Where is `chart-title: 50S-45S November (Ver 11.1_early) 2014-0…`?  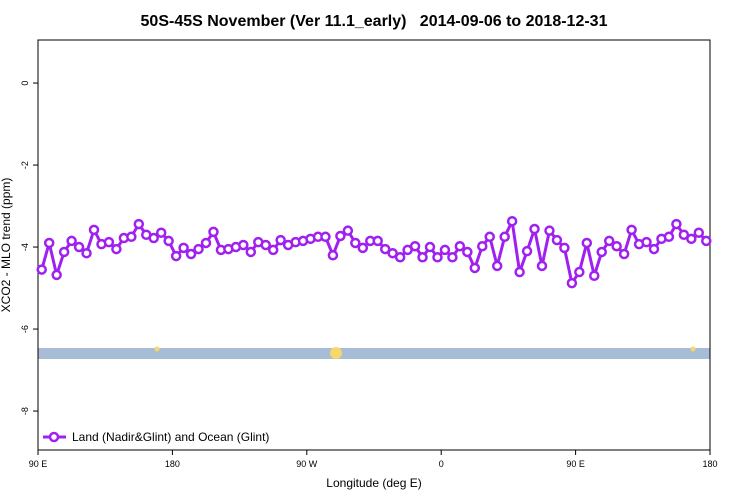
chart-title: 50S-45S November (Ver 11.1_early) 2014-0… is located at coordinates (374, 21).